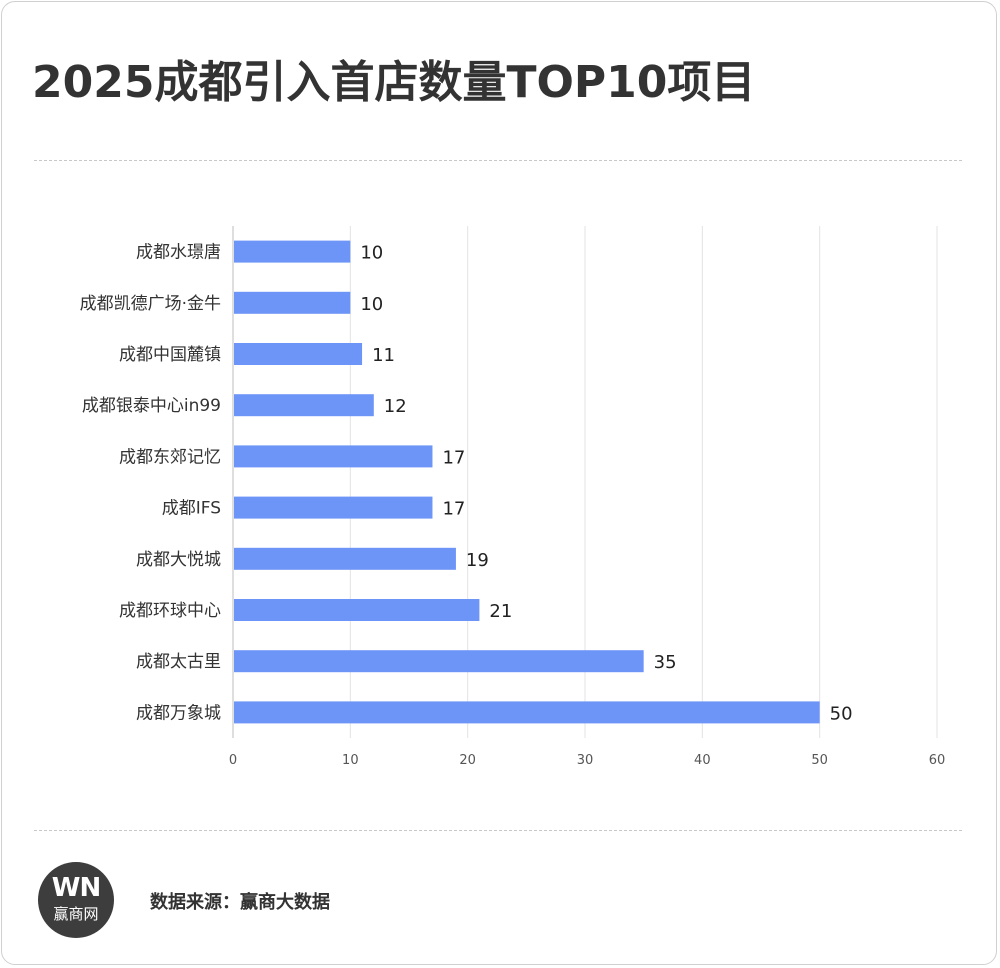 The width and height of the screenshot is (1000, 968). I want to click on category-label: 成都中国麓镇, so click(170, 355).